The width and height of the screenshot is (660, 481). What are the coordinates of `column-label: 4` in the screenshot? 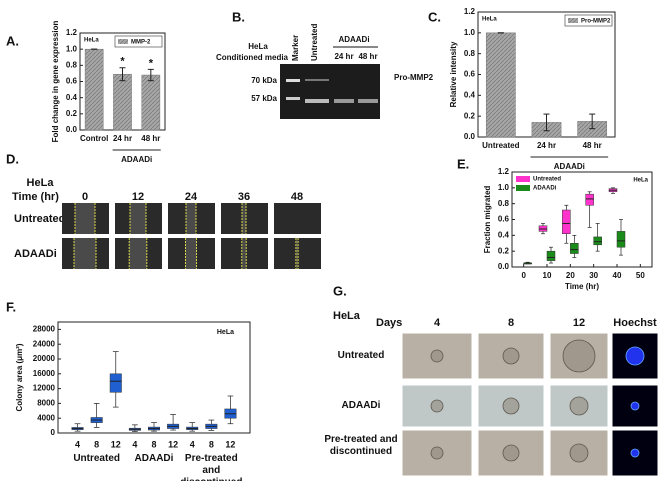 It's located at (437, 323).